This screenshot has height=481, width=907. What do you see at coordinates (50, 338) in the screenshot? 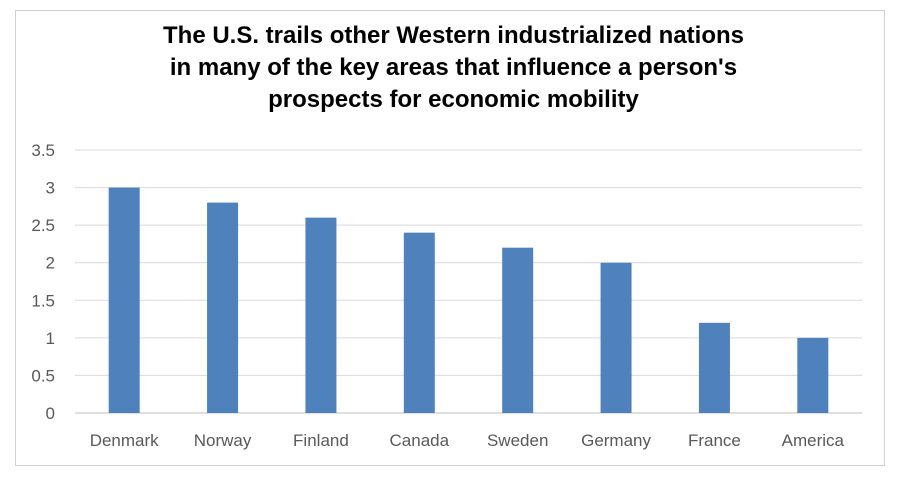
I see `y-tick-label: 1` at bounding box center [50, 338].